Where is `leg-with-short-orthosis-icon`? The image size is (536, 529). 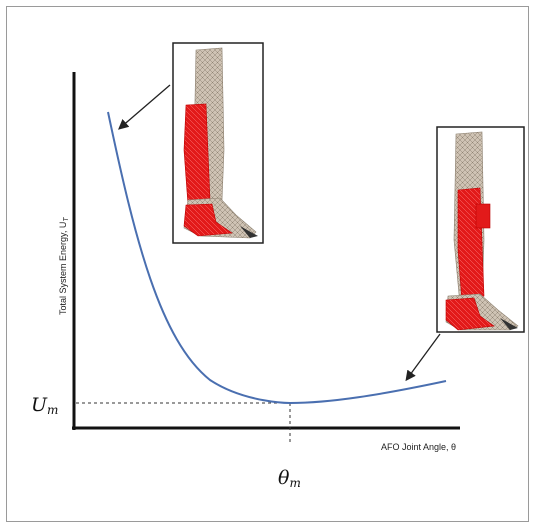 leg-with-short-orthosis-icon is located at coordinates (218, 143).